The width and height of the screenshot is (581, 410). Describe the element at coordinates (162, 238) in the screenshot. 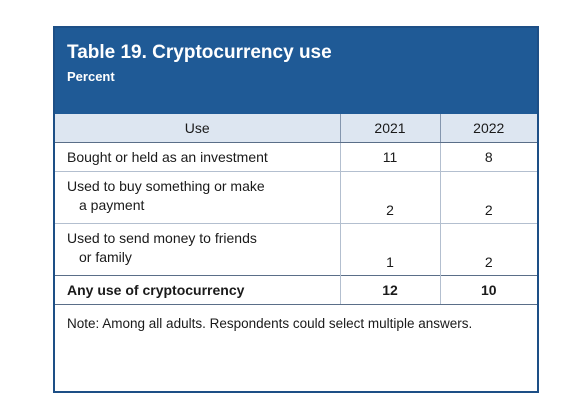

I see `row-label-line1: Used to send money to friends` at that location.